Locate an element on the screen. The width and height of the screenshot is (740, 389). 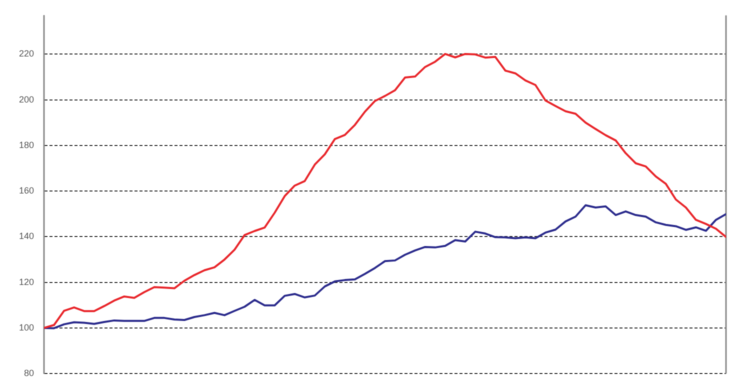
y-tick-label: 220 is located at coordinates (26, 53).